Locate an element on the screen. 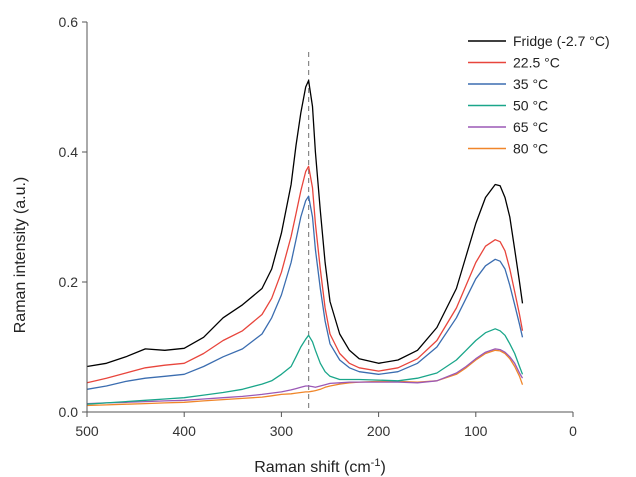  x-tick-label: 400 is located at coordinates (185, 431).